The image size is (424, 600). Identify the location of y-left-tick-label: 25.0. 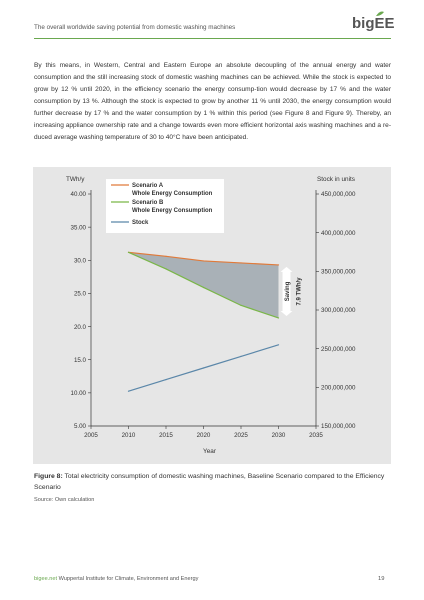
(80, 294).